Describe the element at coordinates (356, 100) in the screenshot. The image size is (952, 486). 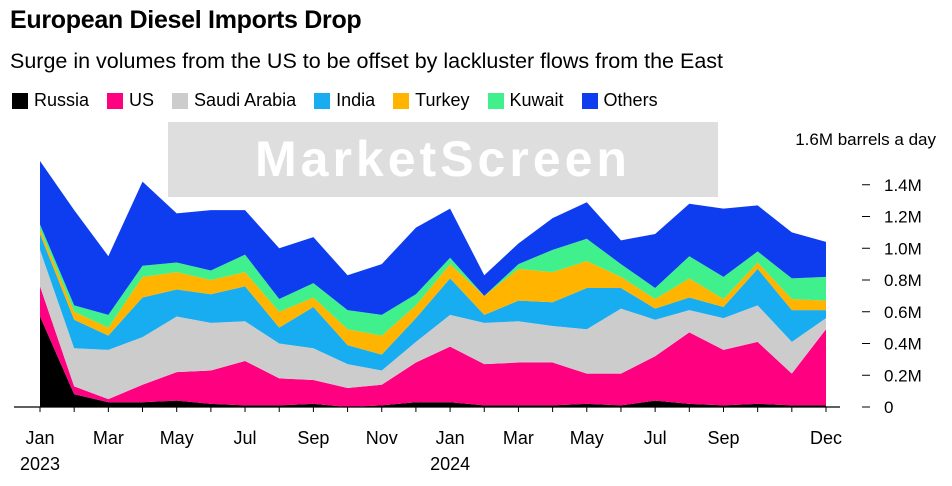
I see `legend-label: India` at that location.